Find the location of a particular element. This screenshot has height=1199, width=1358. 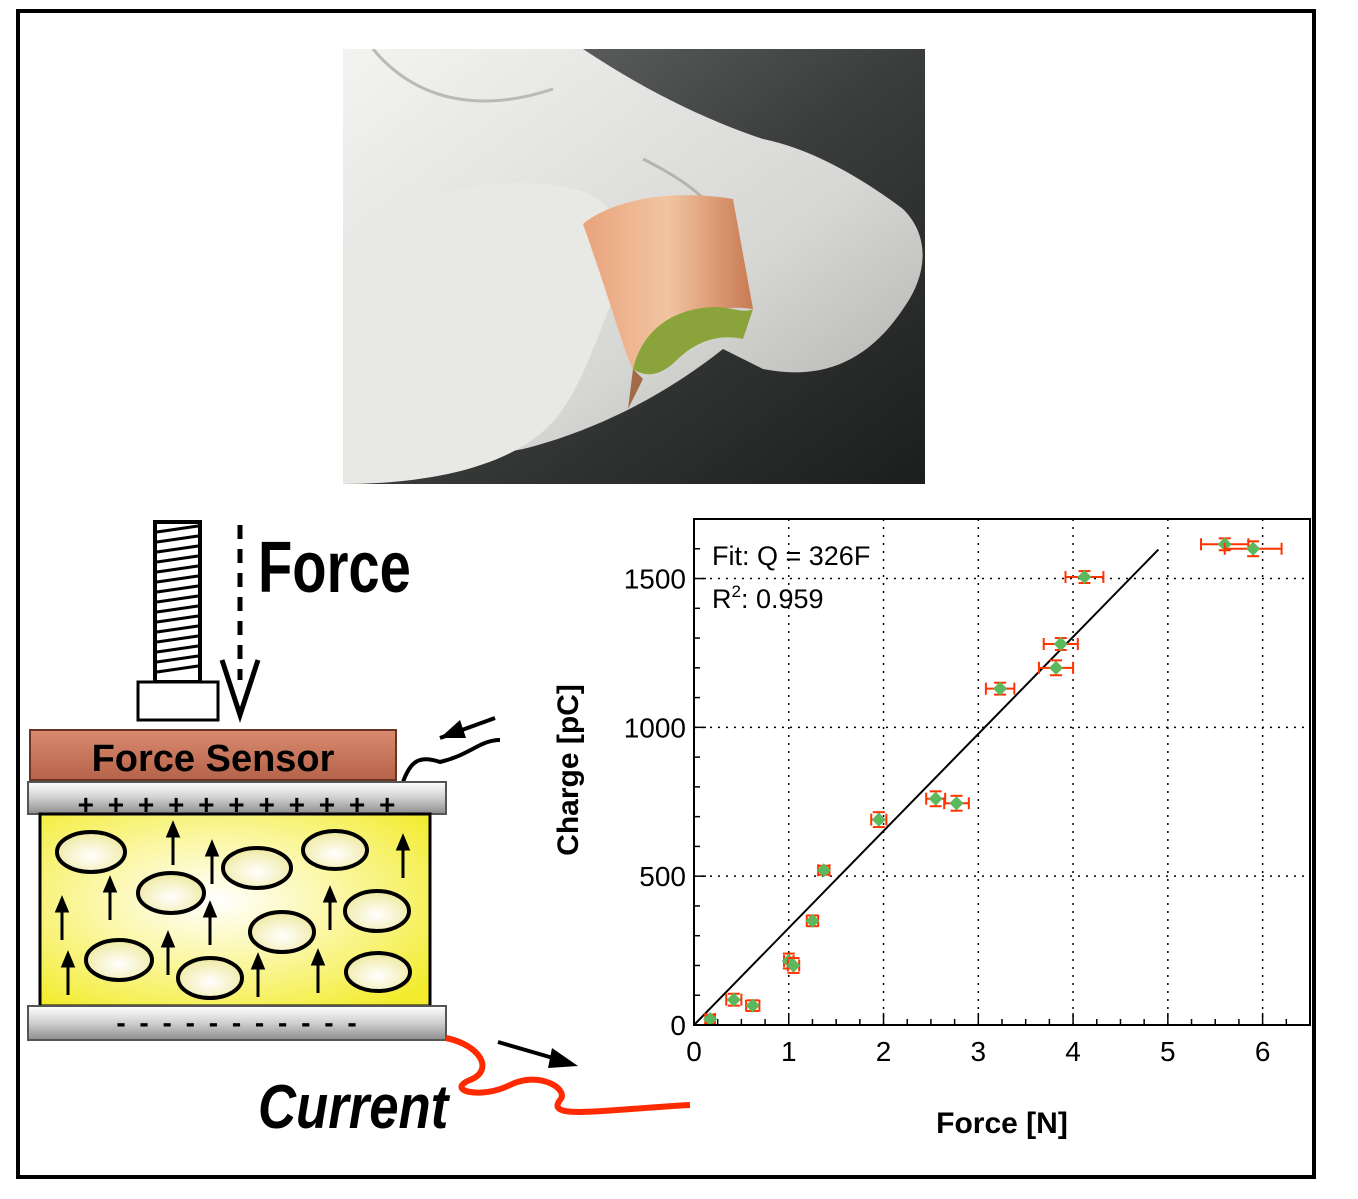

r-squared: R2: 0.959 is located at coordinates (768, 598).